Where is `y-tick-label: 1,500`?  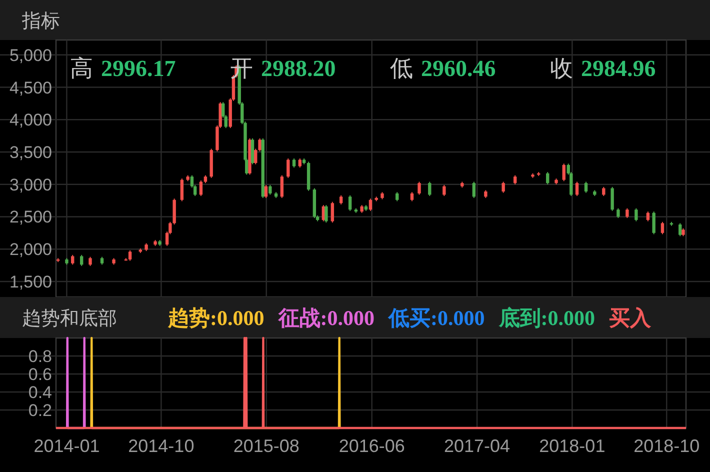 y-tick-label: 1,500 is located at coordinates (30, 282).